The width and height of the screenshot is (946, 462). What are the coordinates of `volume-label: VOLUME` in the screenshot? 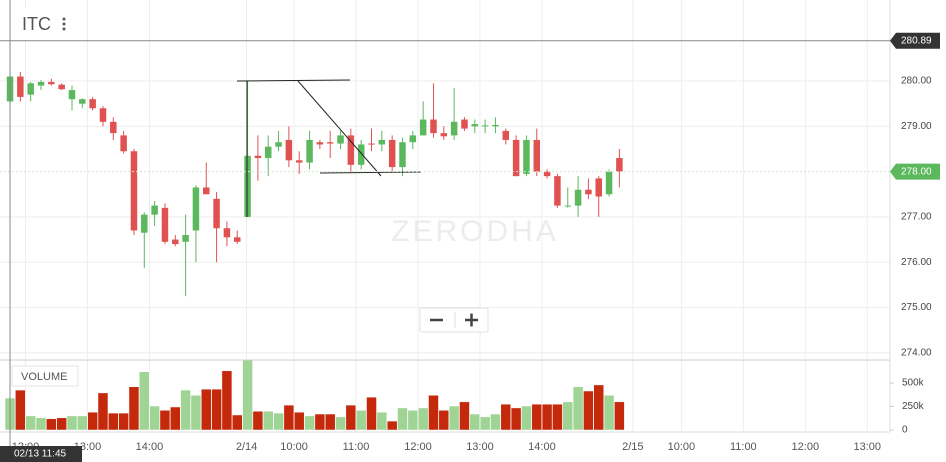 It's located at (44, 377).